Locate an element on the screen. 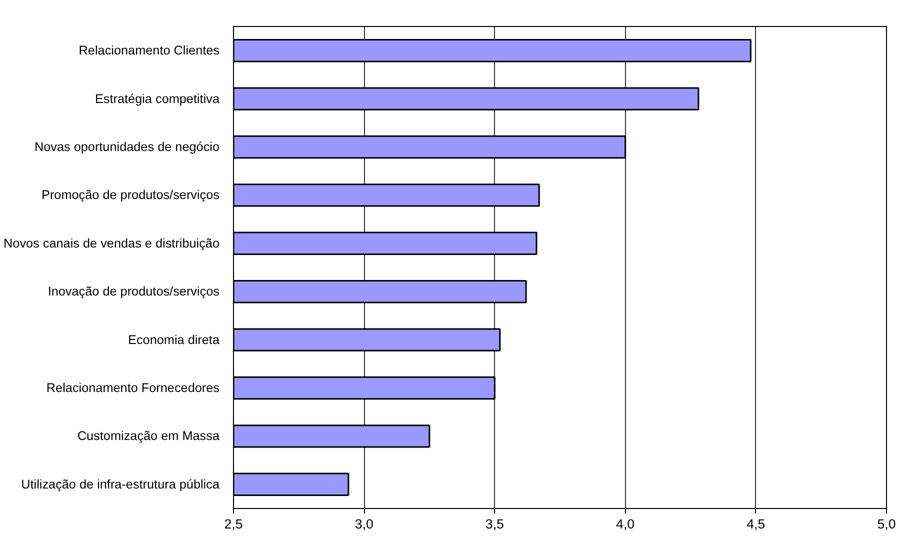 This screenshot has height=556, width=923. y-tick-label: Inovação de produtos/serviços is located at coordinates (134, 291).